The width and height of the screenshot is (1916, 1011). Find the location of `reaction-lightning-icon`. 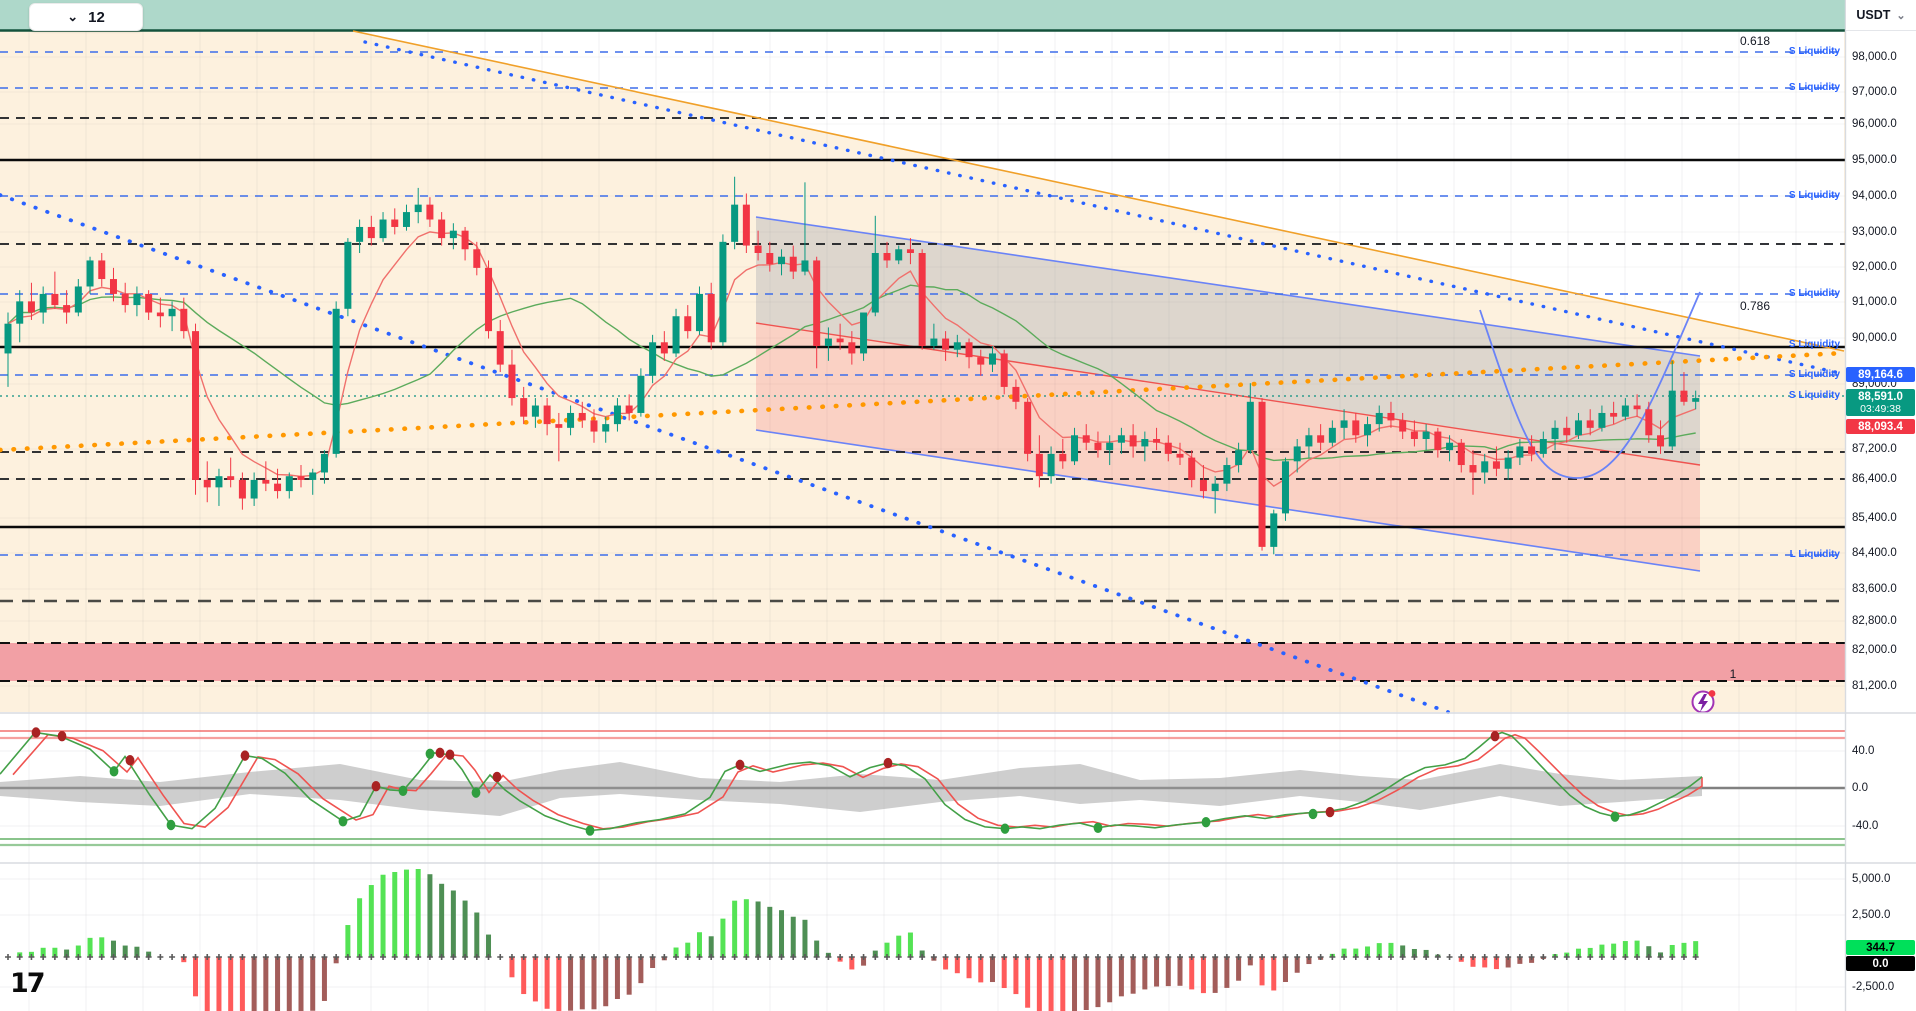

reaction-lightning-icon is located at coordinates (1703, 702).